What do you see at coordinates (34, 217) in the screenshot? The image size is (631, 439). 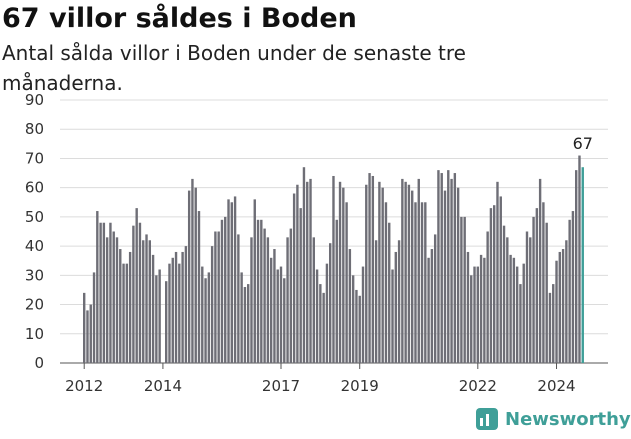 I see `y-tick-label: 50` at bounding box center [34, 217].